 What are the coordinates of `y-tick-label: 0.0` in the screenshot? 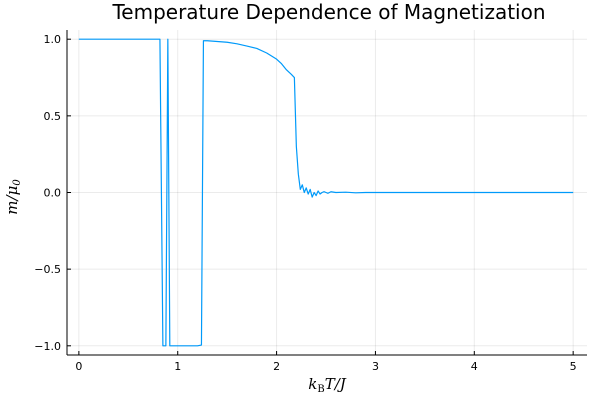 It's located at (53, 193).